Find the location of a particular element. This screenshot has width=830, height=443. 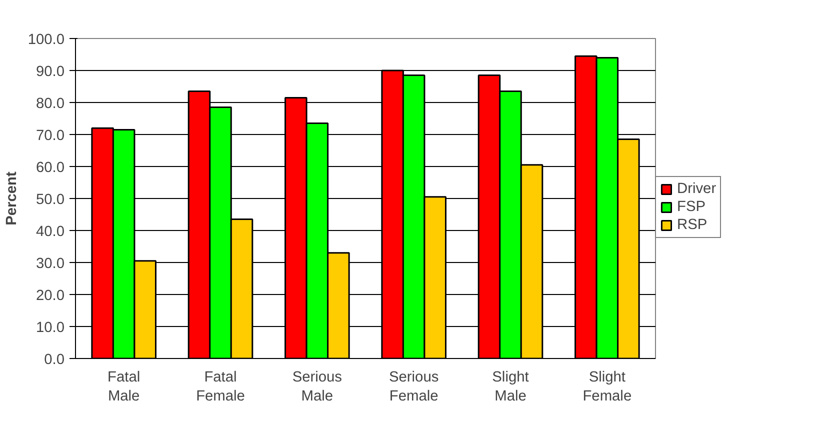

y-tick-label: 60.0 is located at coordinates (50, 168).